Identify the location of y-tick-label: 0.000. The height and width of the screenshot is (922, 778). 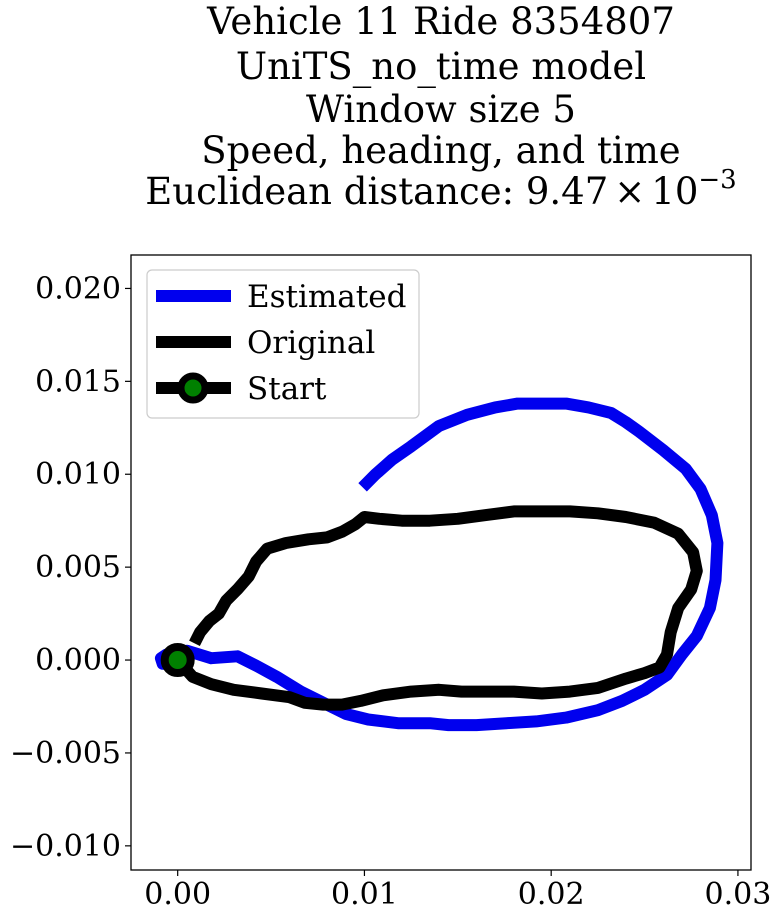
(78, 660).